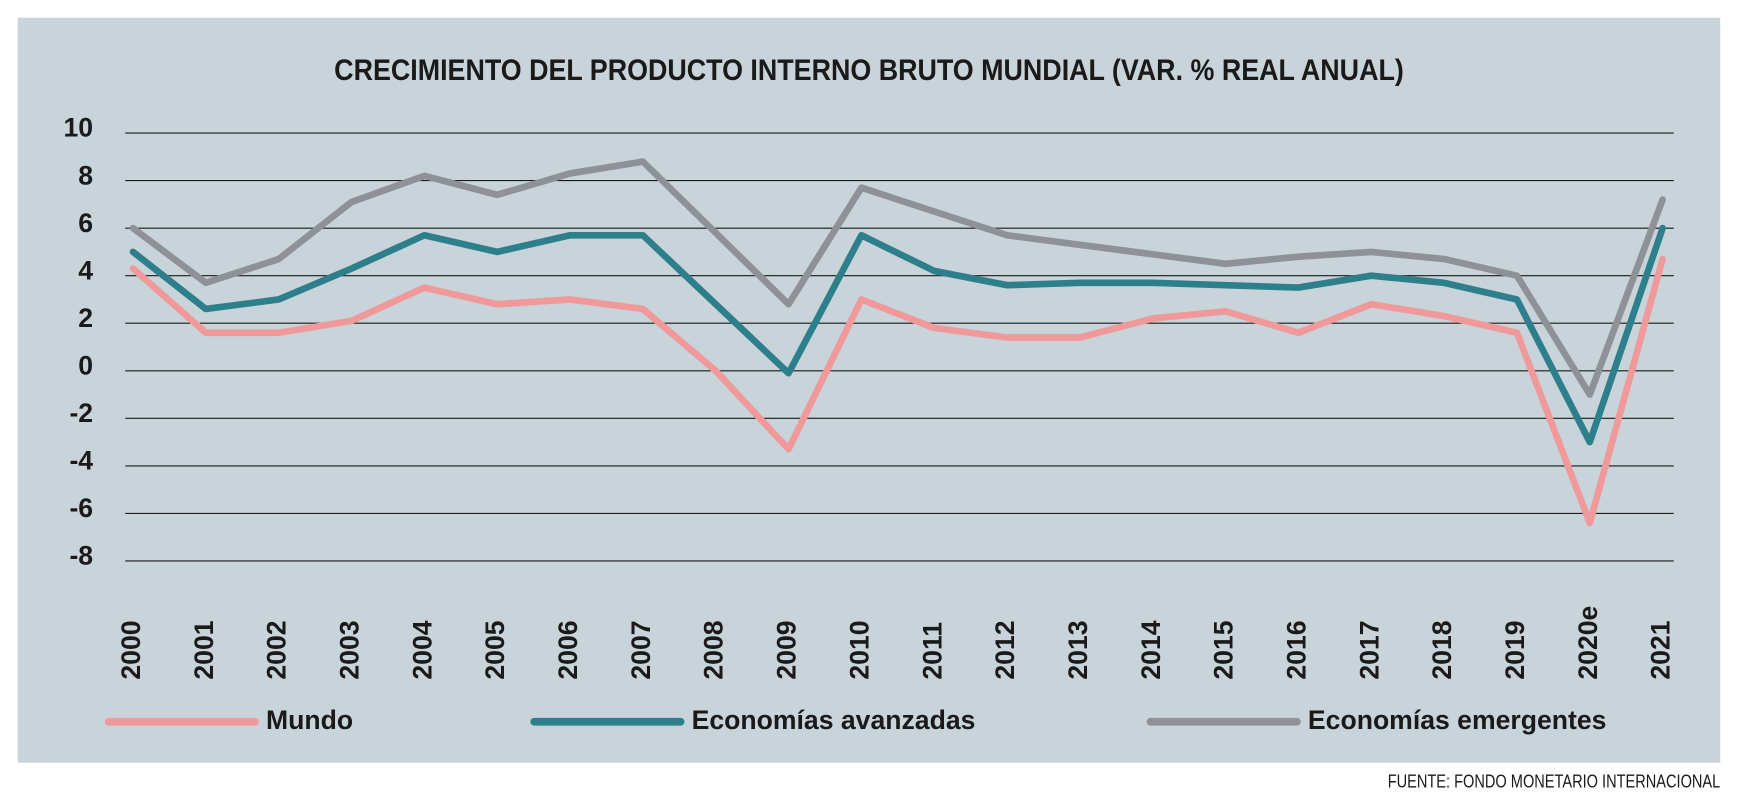 This screenshot has height=806, width=1738. Describe the element at coordinates (422, 649) in the screenshot. I see `x-tick-label: 2004` at that location.